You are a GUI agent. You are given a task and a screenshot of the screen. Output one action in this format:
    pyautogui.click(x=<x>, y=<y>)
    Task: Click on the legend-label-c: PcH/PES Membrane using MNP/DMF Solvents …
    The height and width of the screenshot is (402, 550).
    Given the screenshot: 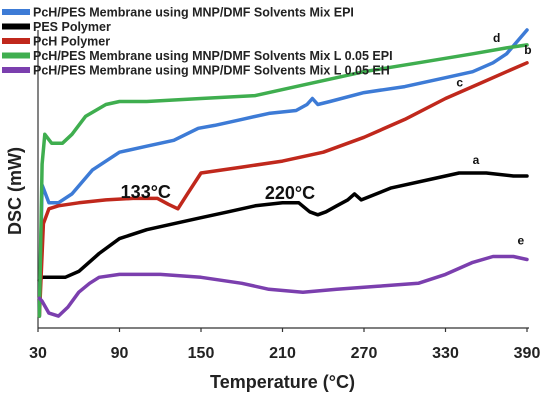 What is the action you would take?
    pyautogui.click(x=193, y=13)
    